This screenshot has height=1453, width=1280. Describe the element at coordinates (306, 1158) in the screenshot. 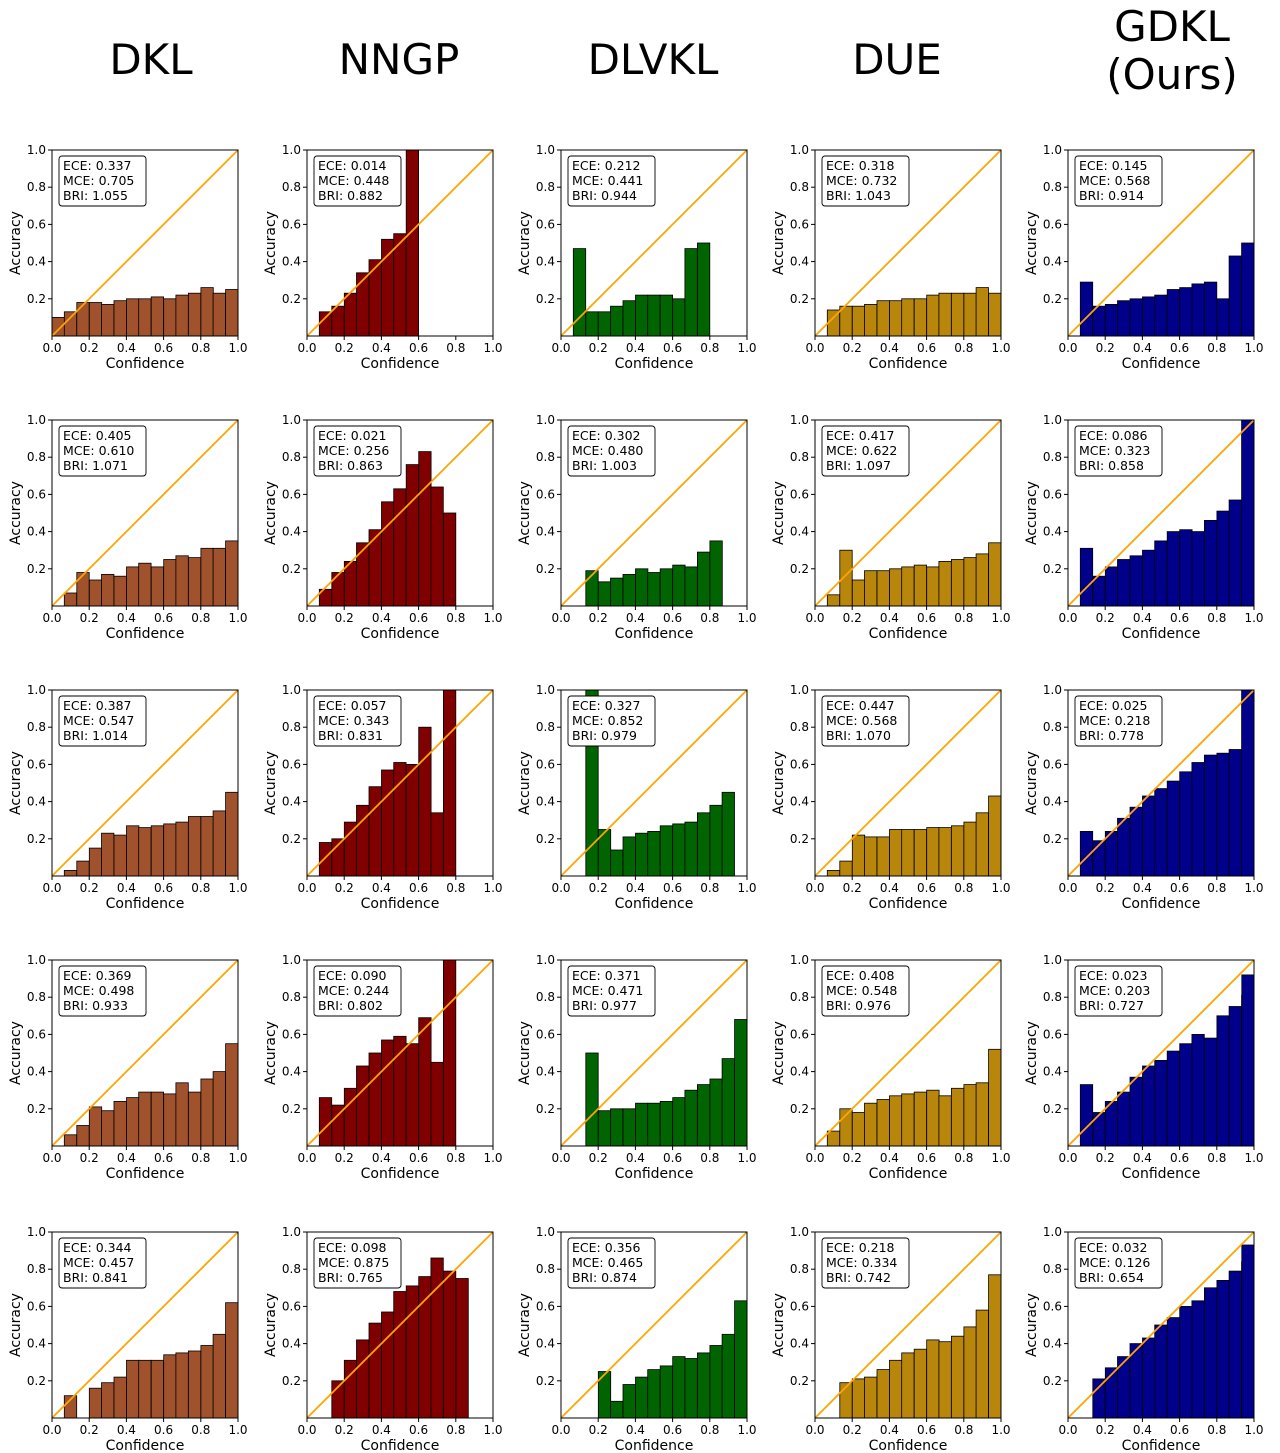

I see `x-tick-label: 0.0` at that location.